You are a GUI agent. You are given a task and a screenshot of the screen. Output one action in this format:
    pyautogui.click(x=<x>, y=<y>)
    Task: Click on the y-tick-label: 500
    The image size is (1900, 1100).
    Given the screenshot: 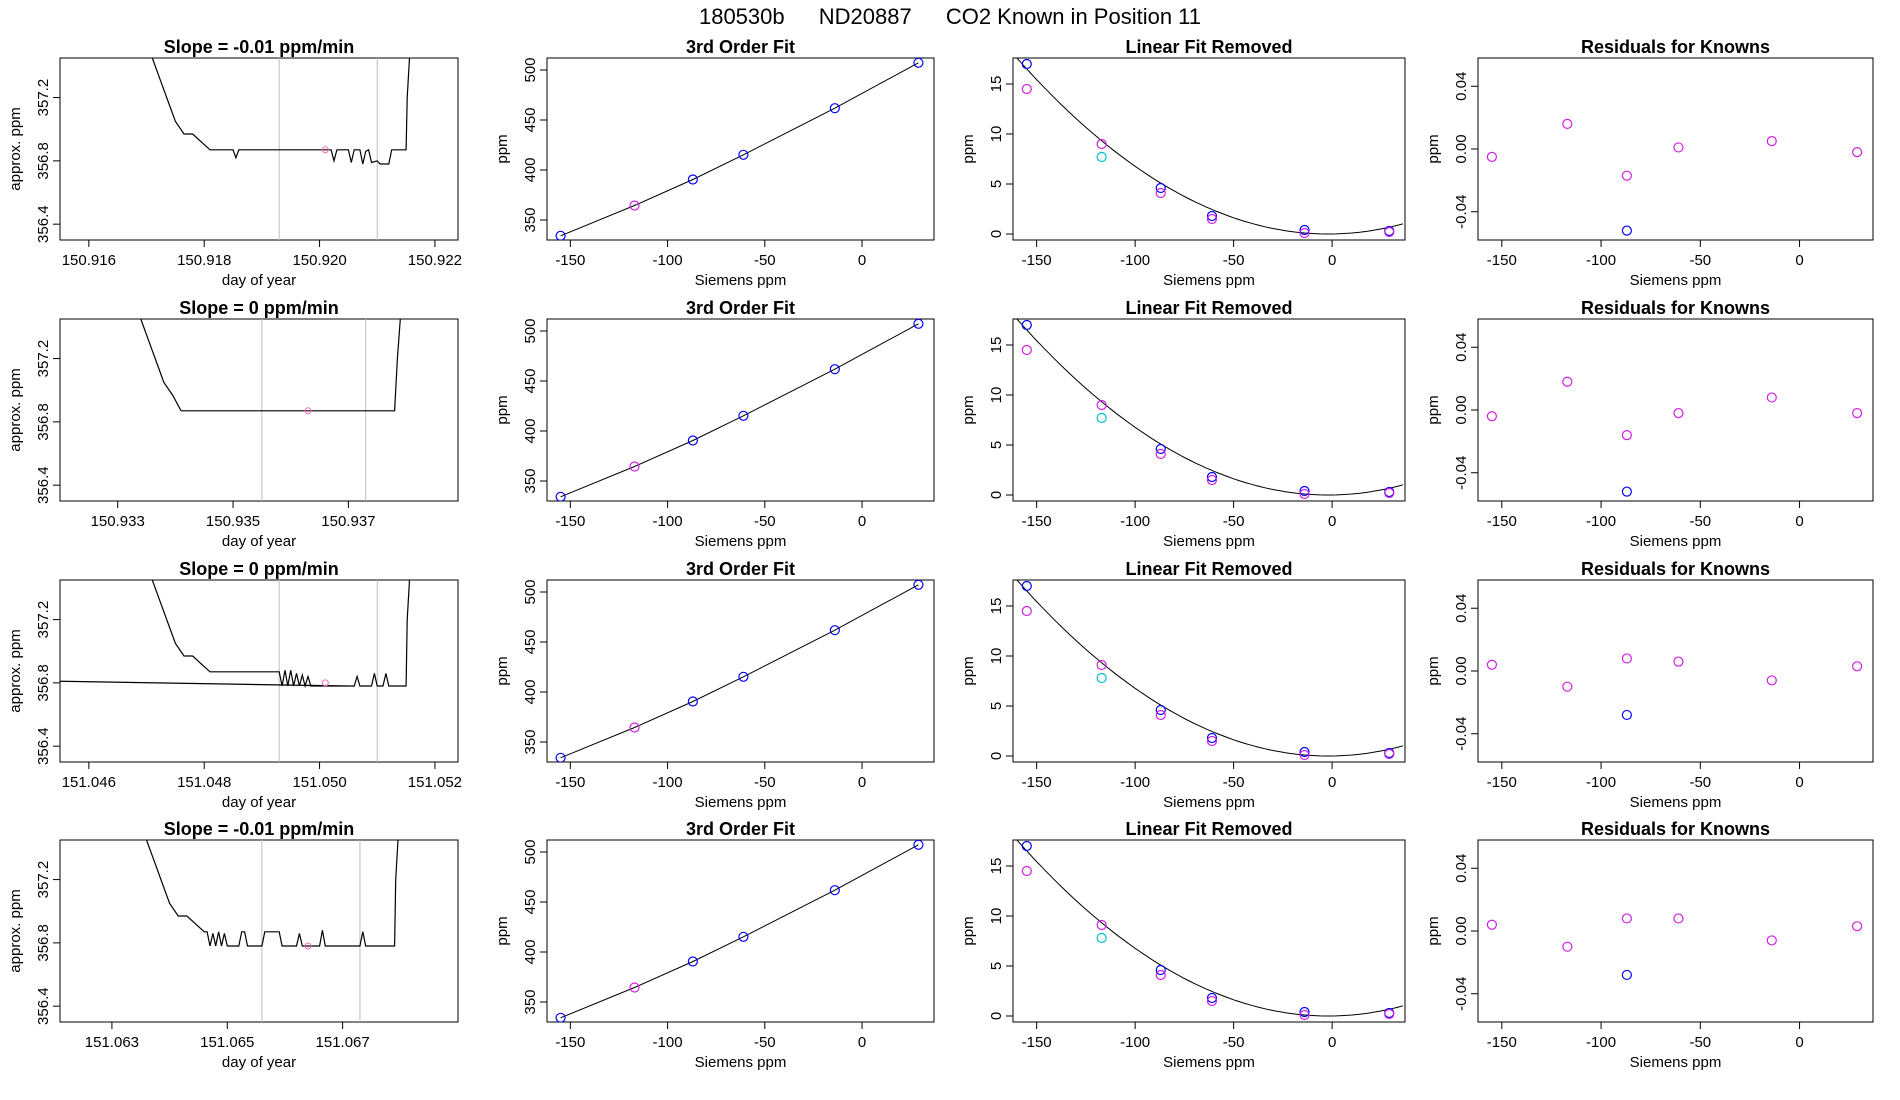 What is the action you would take?
    pyautogui.click(x=530, y=851)
    